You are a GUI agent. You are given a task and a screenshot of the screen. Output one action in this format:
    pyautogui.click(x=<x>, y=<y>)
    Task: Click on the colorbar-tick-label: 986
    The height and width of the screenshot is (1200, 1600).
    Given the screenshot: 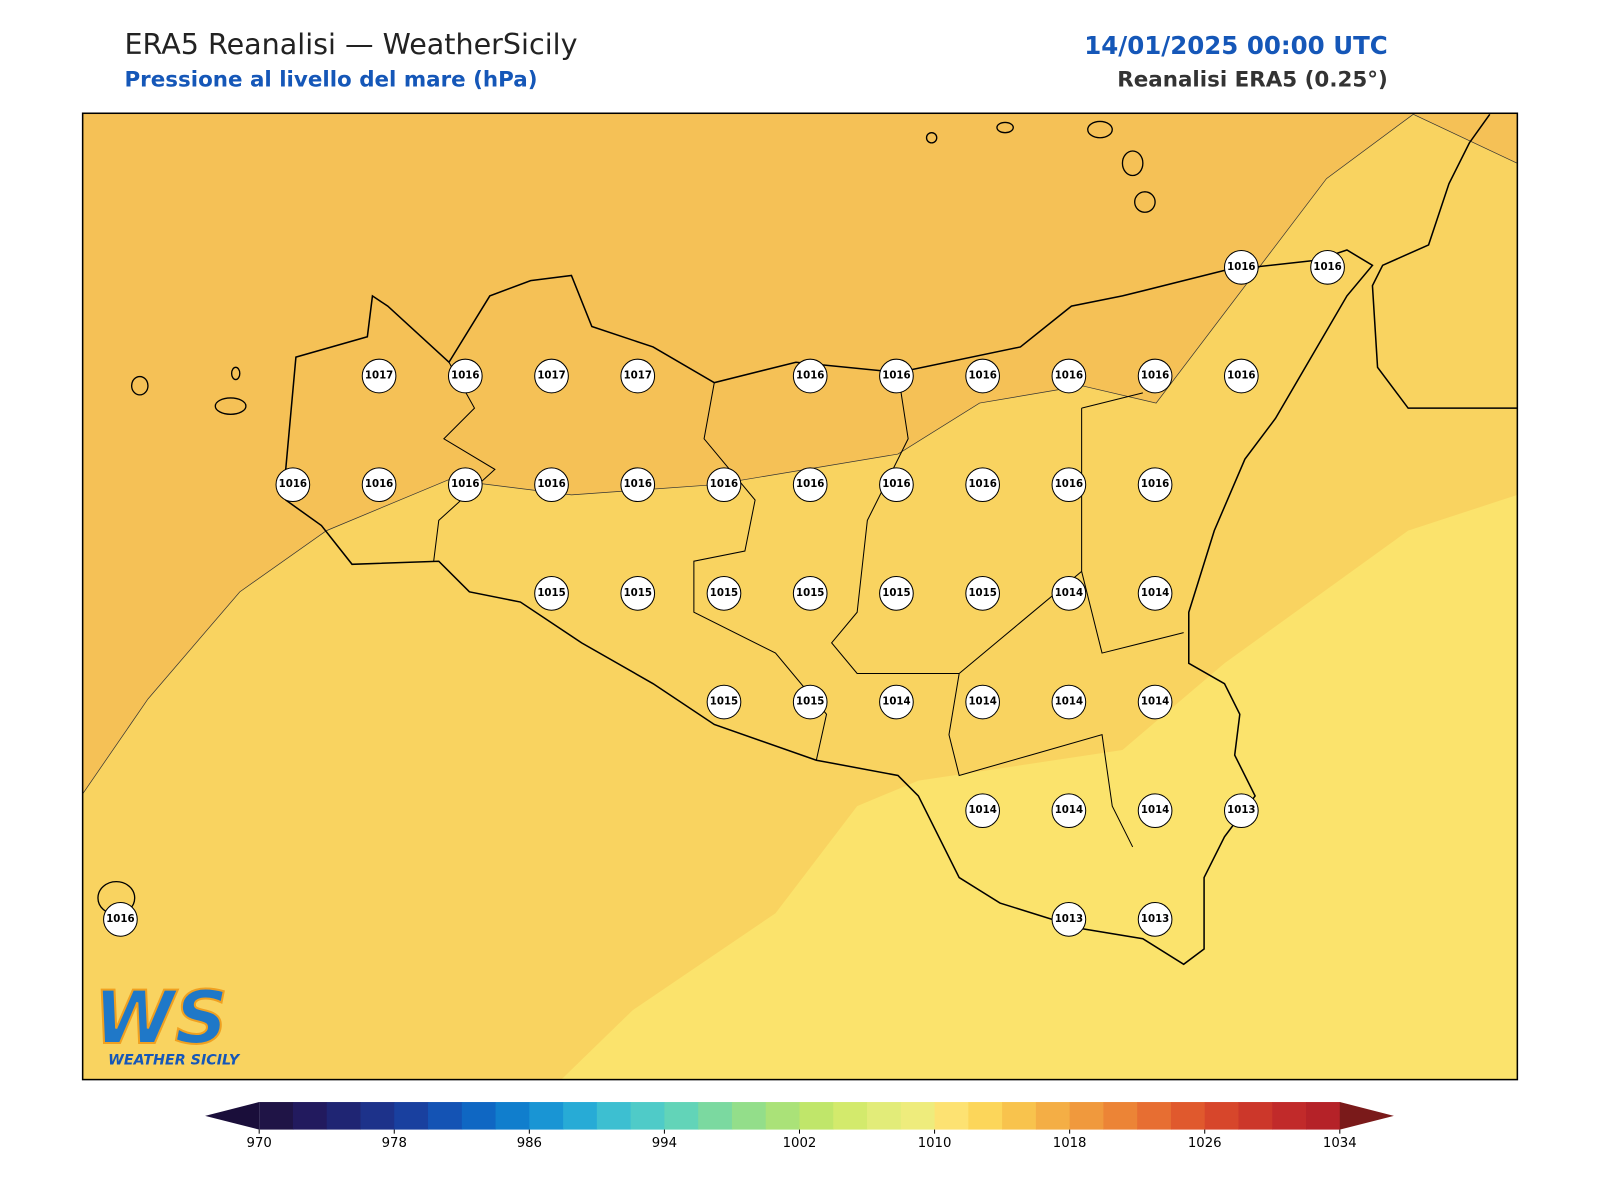 What is the action you would take?
    pyautogui.click(x=529, y=1143)
    